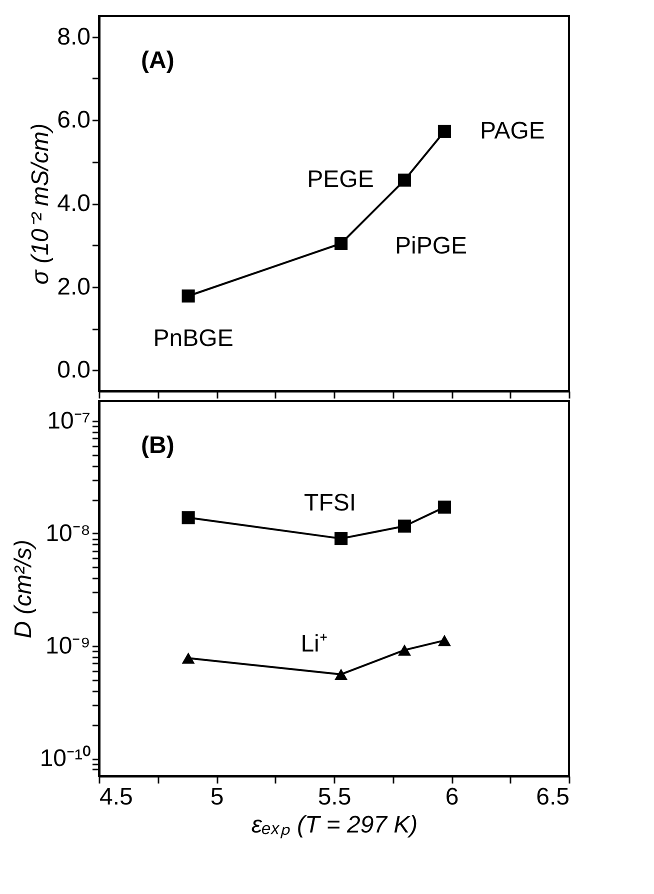 Image resolution: width=654 pixels, height=894 pixels. Describe the element at coordinates (340, 180) in the screenshot. I see `annotation: PEGE` at that location.